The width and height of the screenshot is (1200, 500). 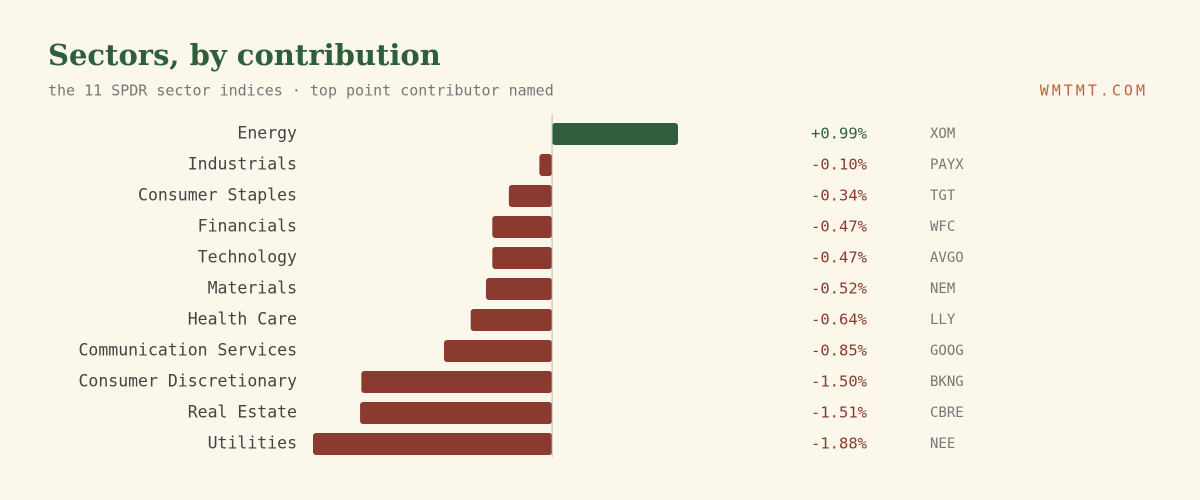 I want to click on category-label: Energy, so click(x=267, y=133).